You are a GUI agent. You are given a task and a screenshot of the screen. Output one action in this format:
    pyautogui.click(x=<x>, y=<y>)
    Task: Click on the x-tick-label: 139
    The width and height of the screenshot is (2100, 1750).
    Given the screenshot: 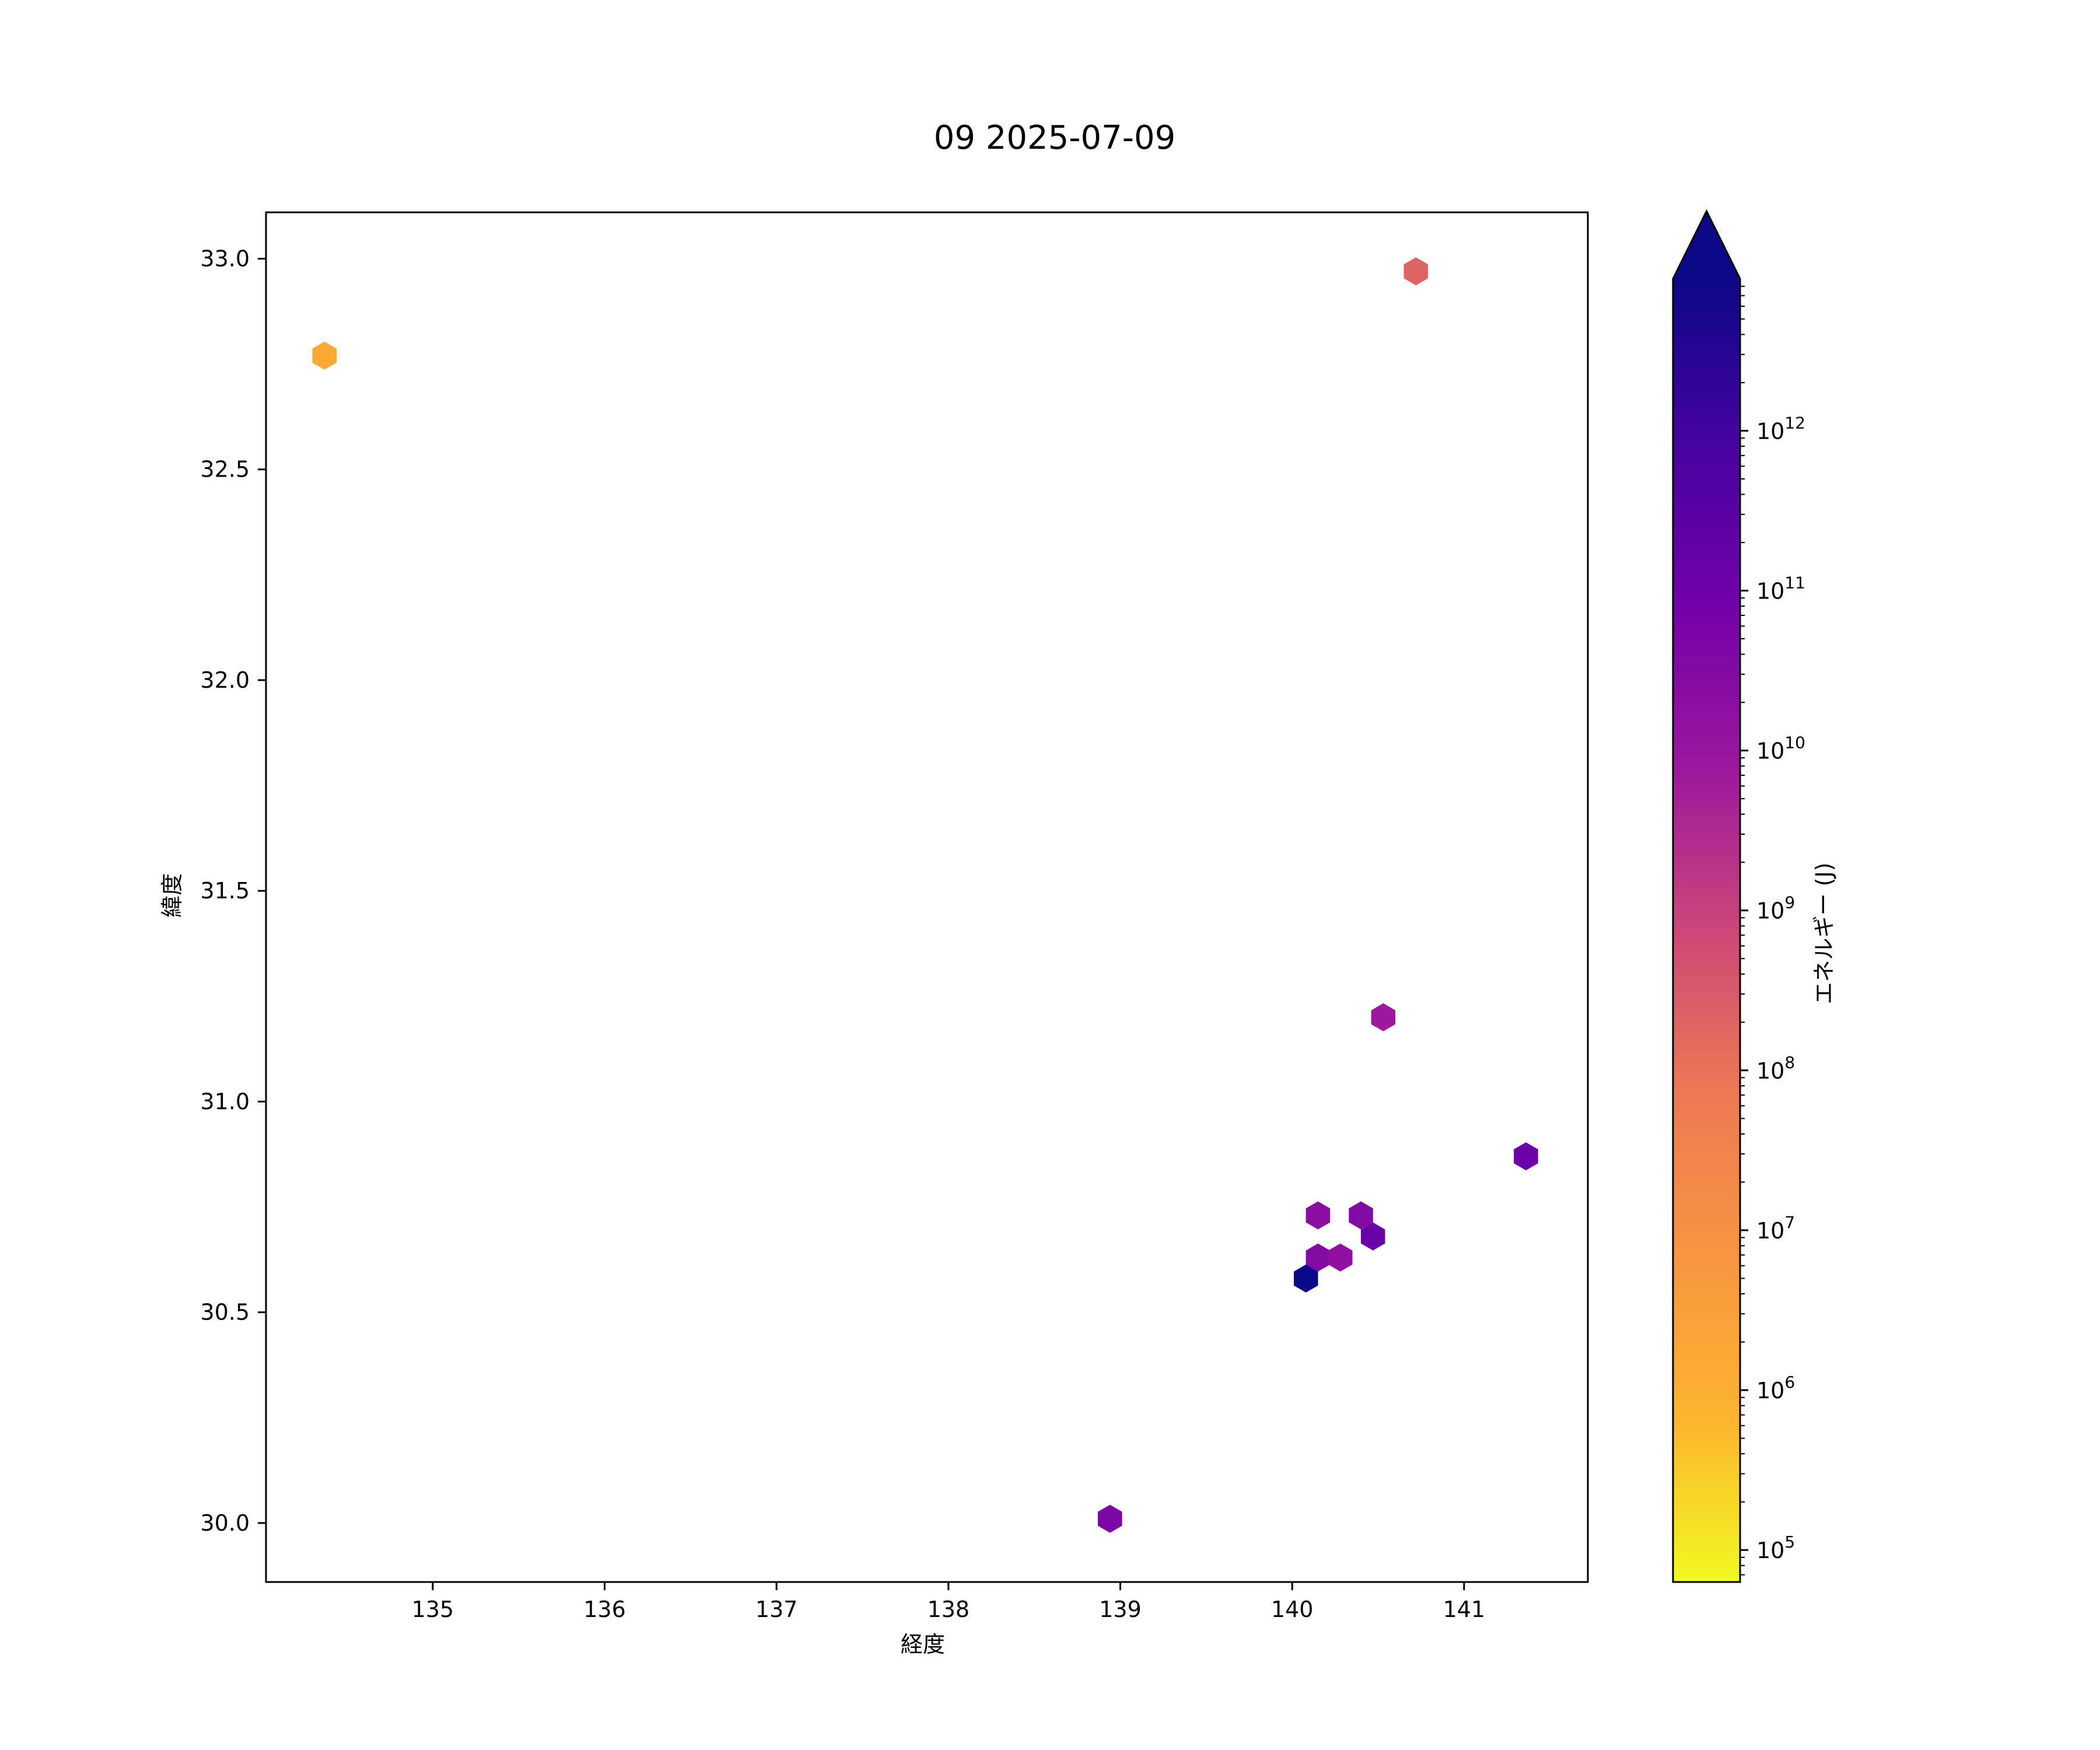 What is the action you would take?
    pyautogui.click(x=1120, y=1609)
    